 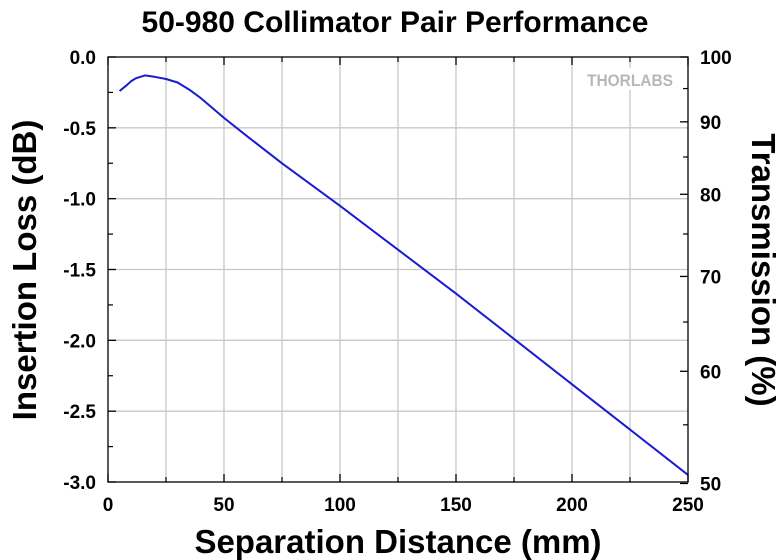 What do you see at coordinates (79, 483) in the screenshot?
I see `y-tick-label: -3.0` at bounding box center [79, 483].